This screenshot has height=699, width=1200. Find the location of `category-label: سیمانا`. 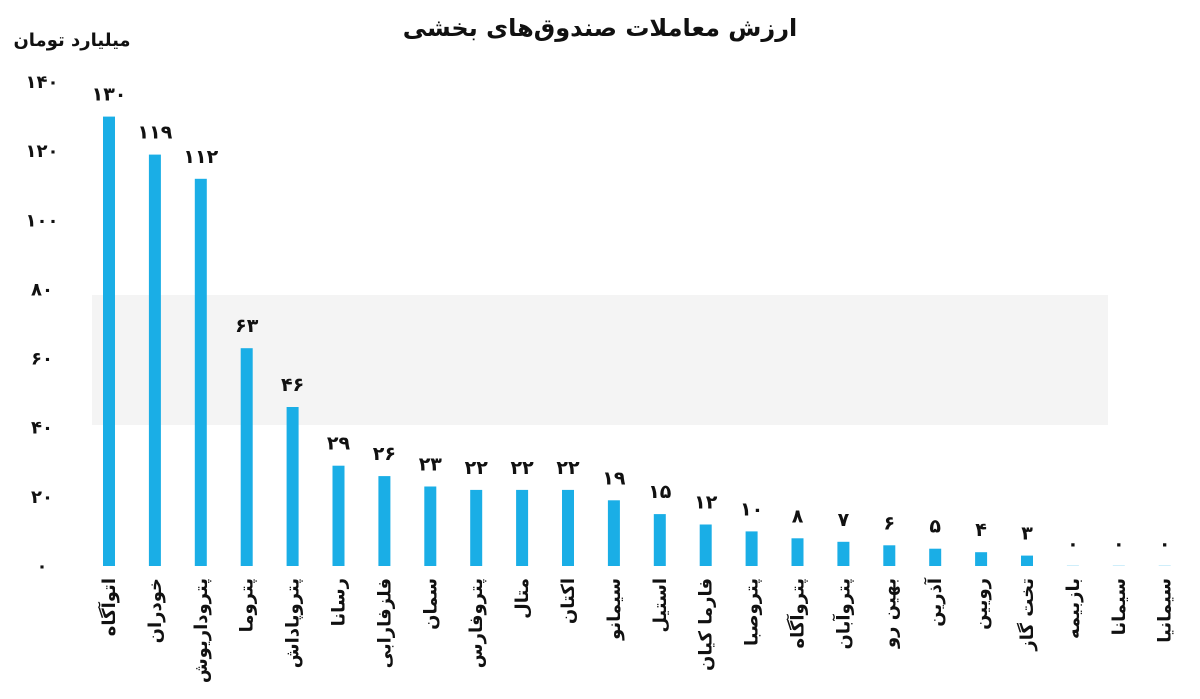

category-label: سیمانا is located at coordinates (1119, 606).